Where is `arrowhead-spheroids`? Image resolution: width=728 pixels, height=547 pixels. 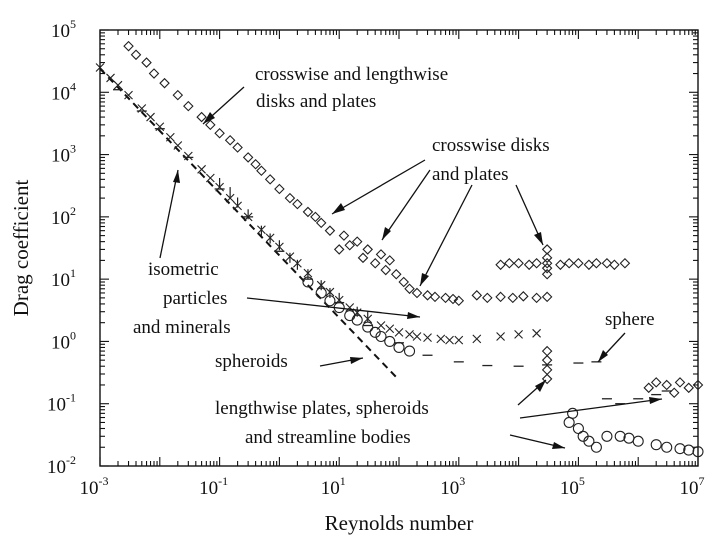
arrowhead-spheroids is located at coordinates (356, 360).